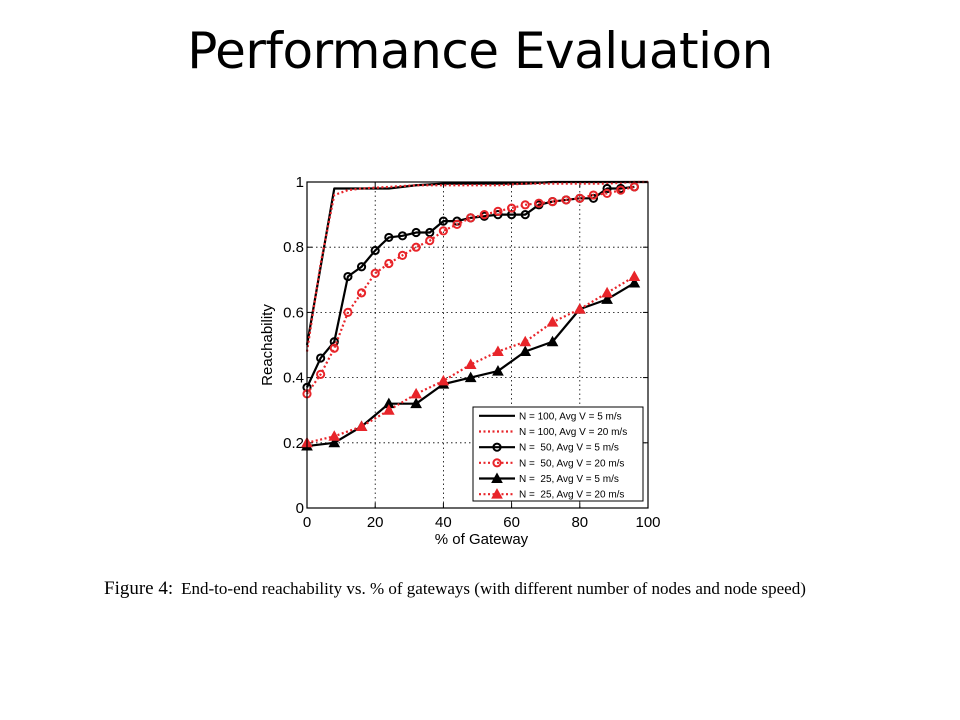 Image resolution: width=960 pixels, height=720 pixels. I want to click on legend-entry-2: N = 50, Avg V = 5 m/s, so click(569, 448).